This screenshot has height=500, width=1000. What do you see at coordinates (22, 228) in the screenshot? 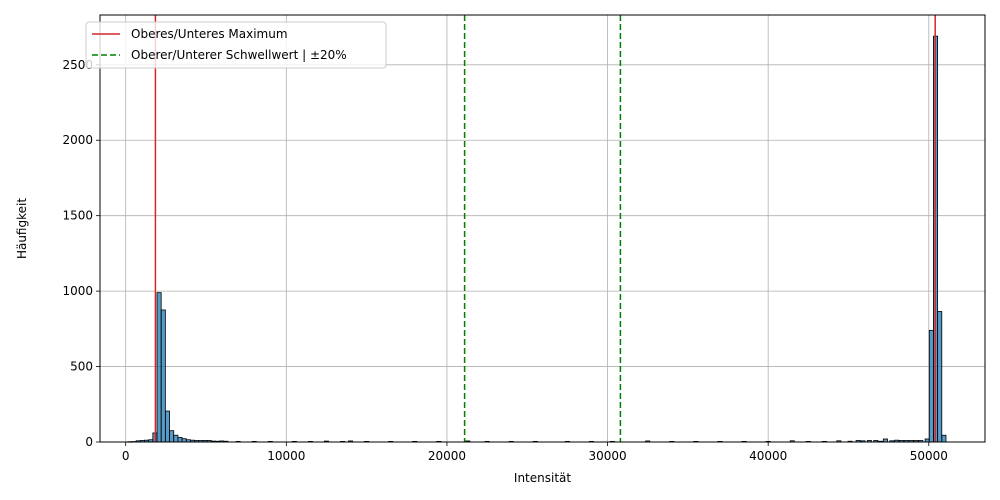
I see `y-axis-label: Häufigkeit` at bounding box center [22, 228].